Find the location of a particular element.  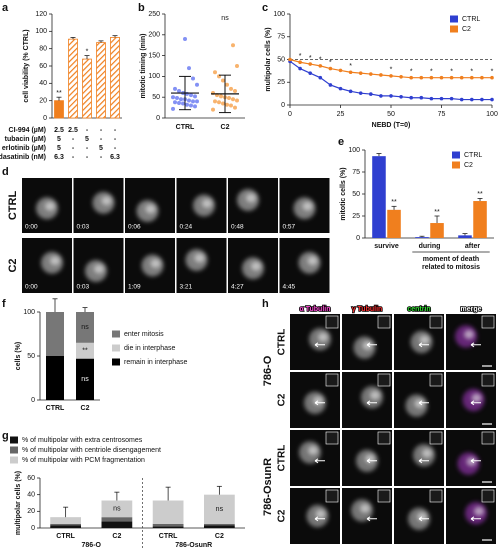

panel-letter: e is located at coordinates (341, 142).